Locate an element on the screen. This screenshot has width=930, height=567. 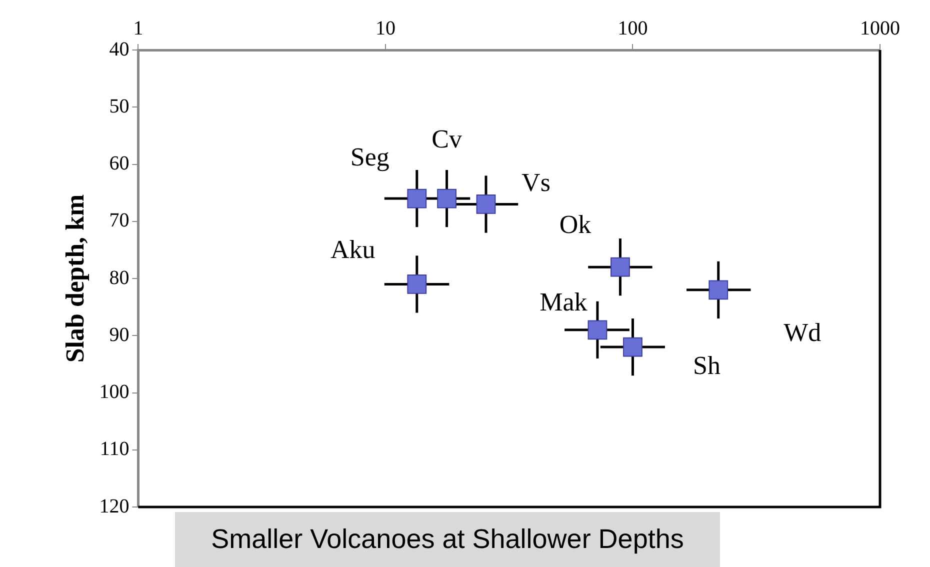
annotation: Wd is located at coordinates (803, 332).